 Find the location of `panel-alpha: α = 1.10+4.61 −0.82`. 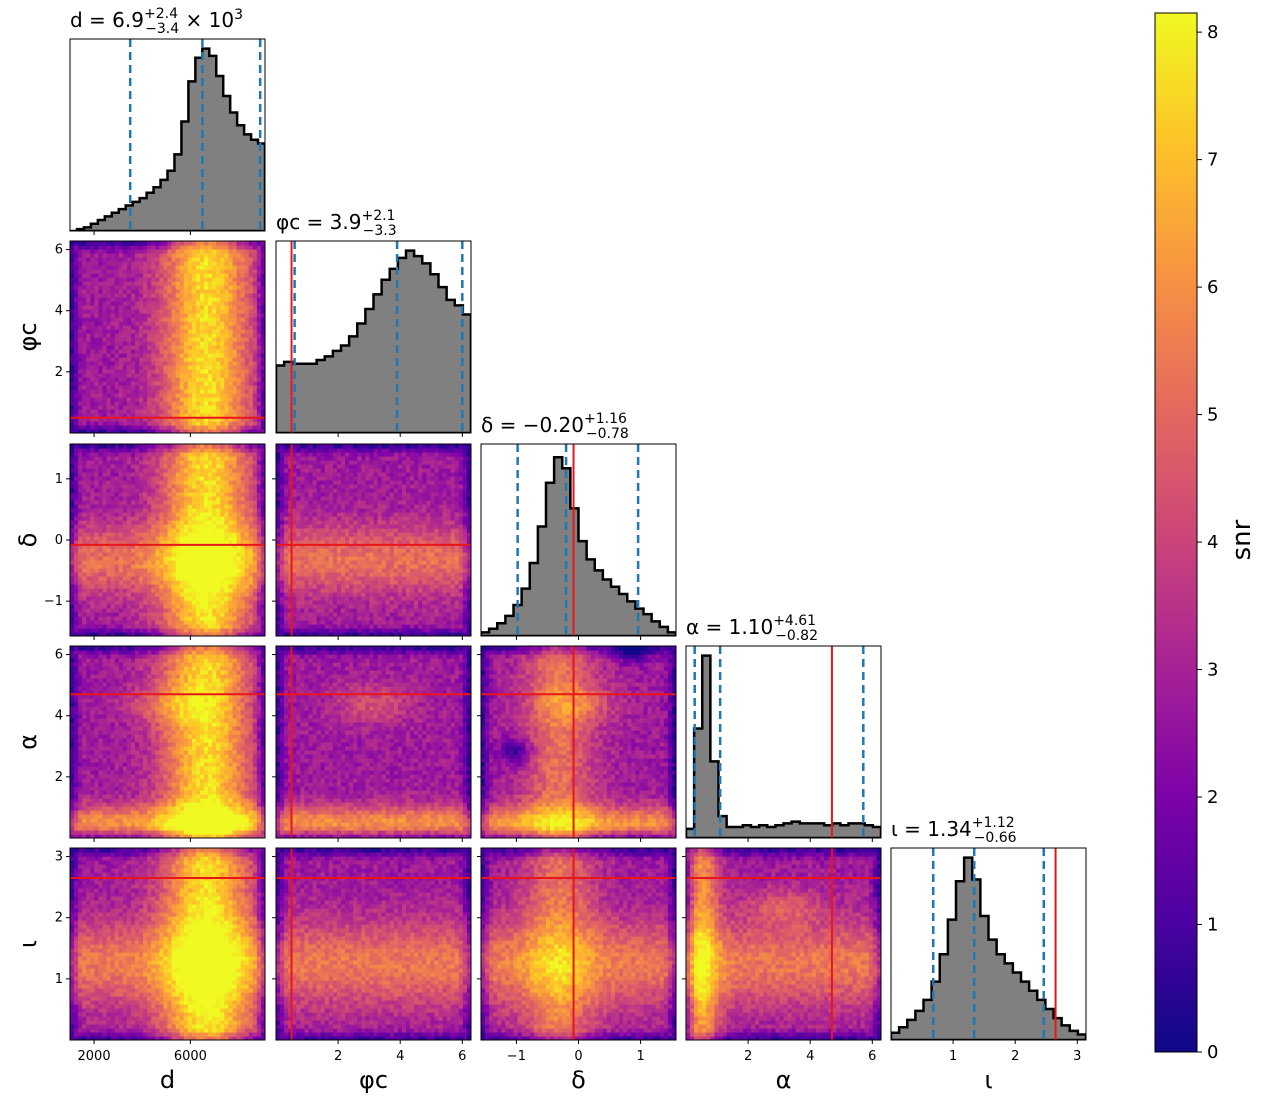

panel-alpha: α = 1.10+4.61 −0.82 is located at coordinates (783, 727).